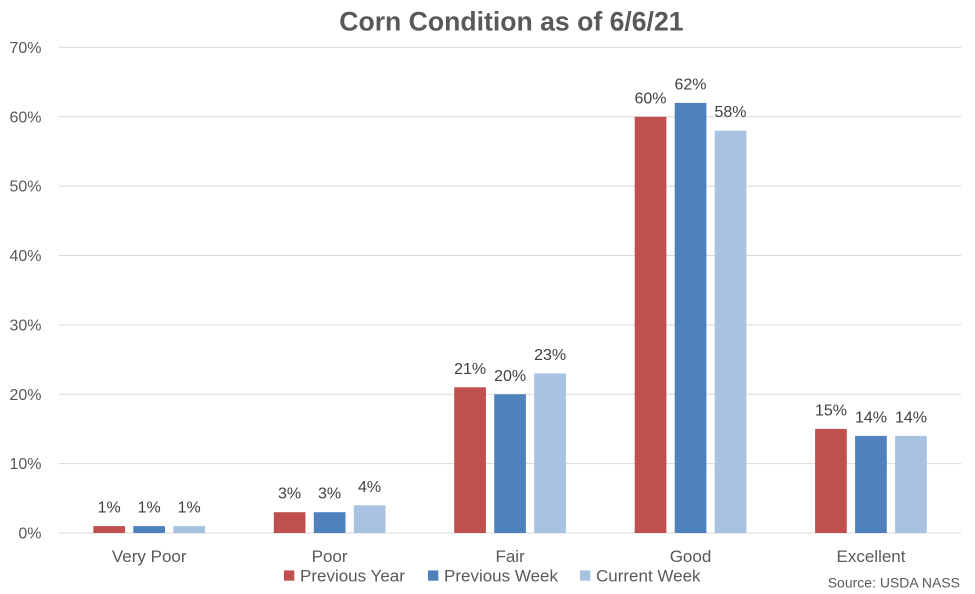  What do you see at coordinates (510, 556) in the screenshot?
I see `svg-text: Fair` at bounding box center [510, 556].